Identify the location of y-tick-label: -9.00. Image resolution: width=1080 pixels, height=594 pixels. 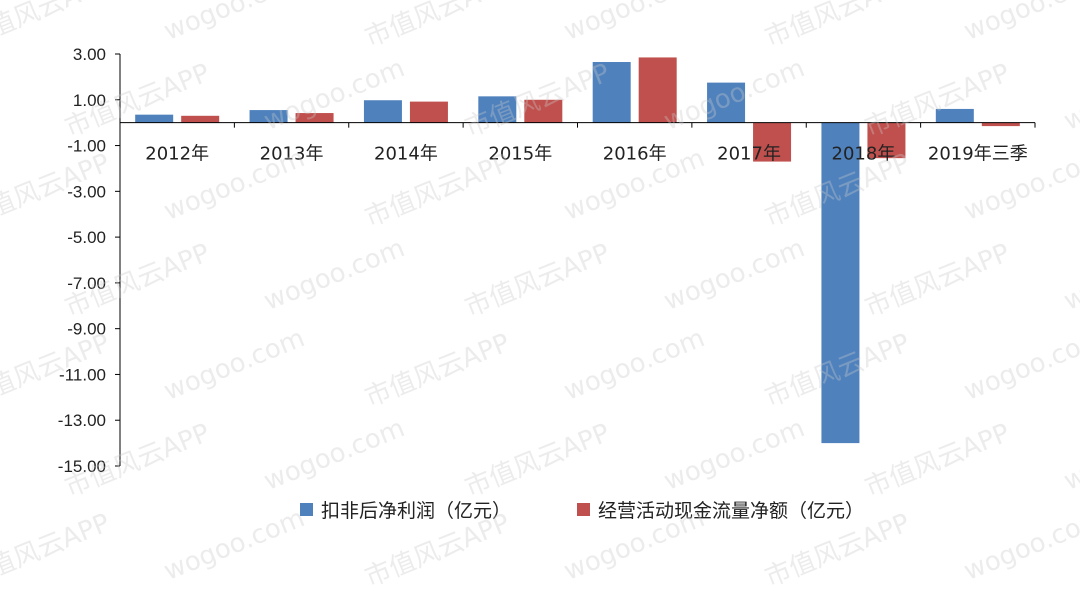
(86, 329).